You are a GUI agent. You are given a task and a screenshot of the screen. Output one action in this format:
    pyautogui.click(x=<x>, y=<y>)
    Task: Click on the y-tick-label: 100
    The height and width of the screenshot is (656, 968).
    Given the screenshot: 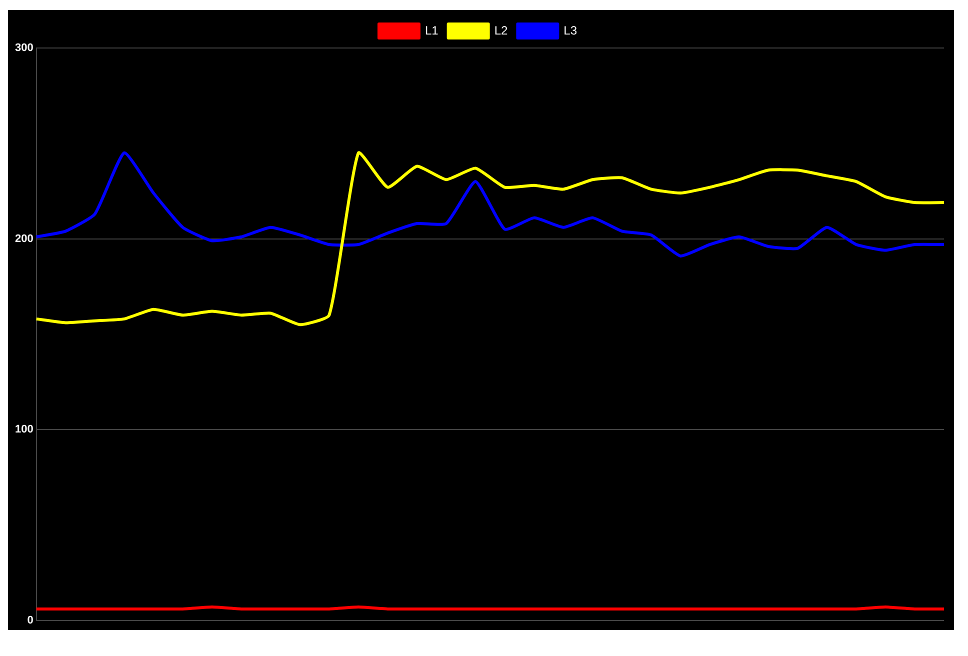 What is the action you would take?
    pyautogui.click(x=24, y=430)
    